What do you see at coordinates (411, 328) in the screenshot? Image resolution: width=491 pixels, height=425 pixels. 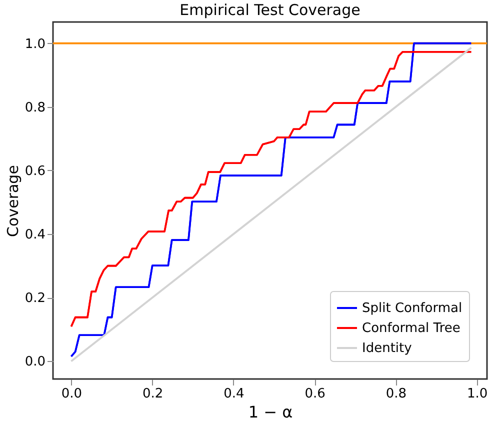 I see `legend-label: Conformal Tree` at bounding box center [411, 328].